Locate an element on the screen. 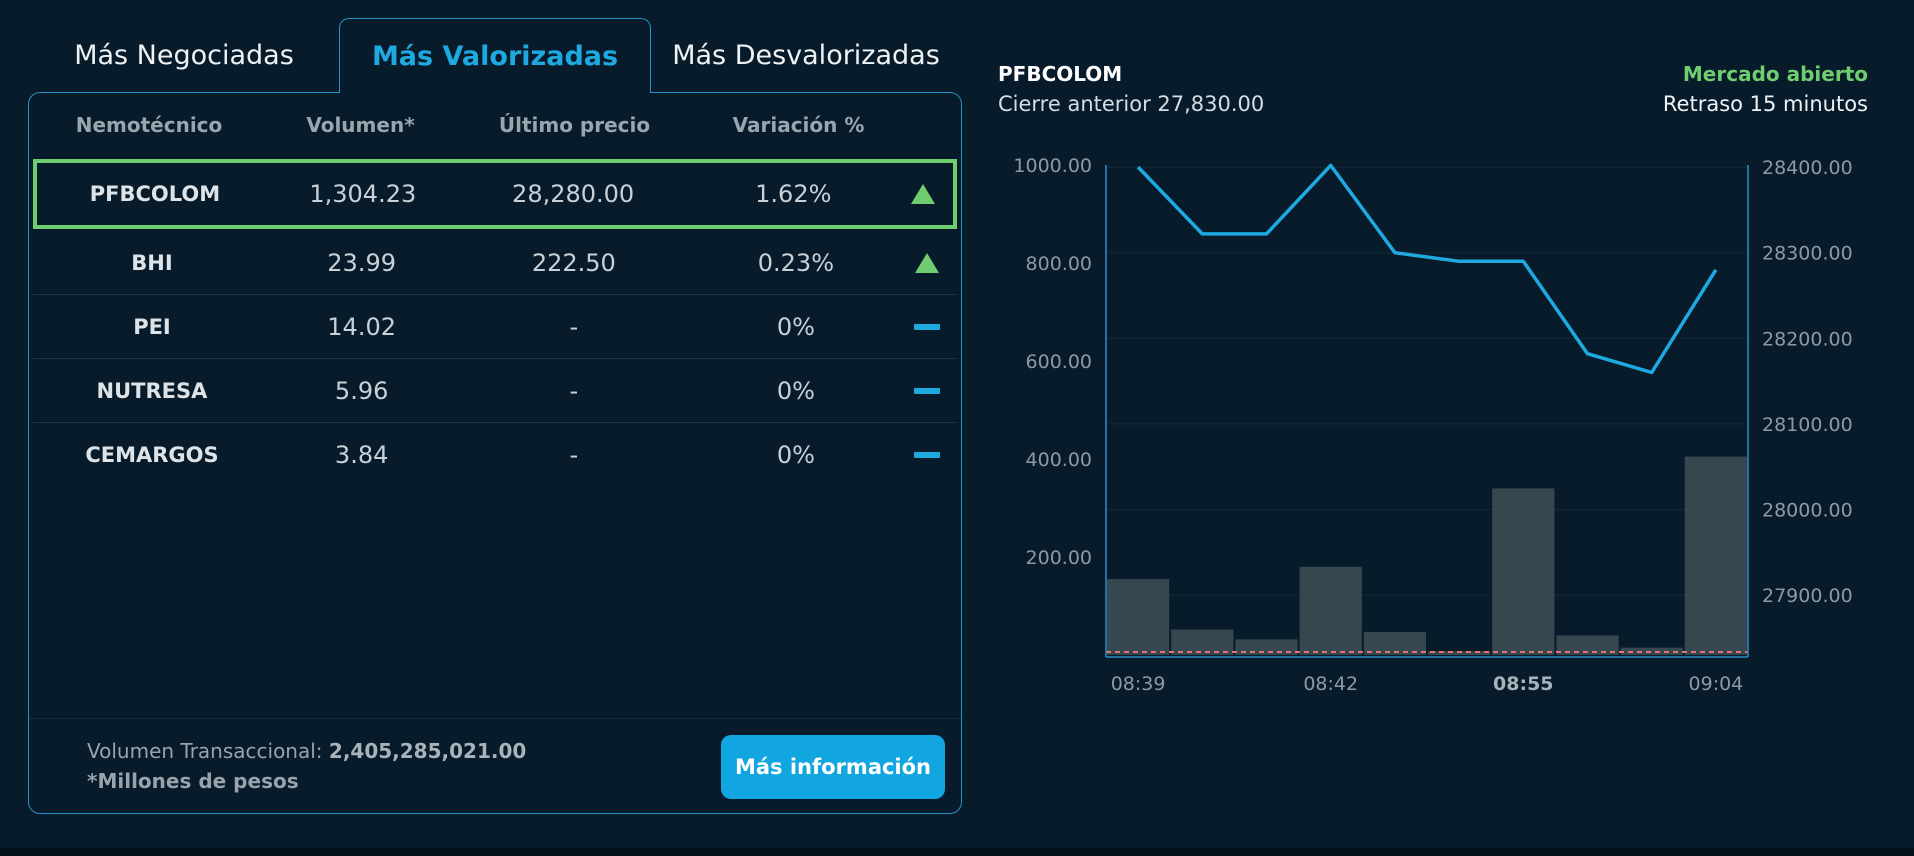  row-volume: 3.84 is located at coordinates (361, 455).